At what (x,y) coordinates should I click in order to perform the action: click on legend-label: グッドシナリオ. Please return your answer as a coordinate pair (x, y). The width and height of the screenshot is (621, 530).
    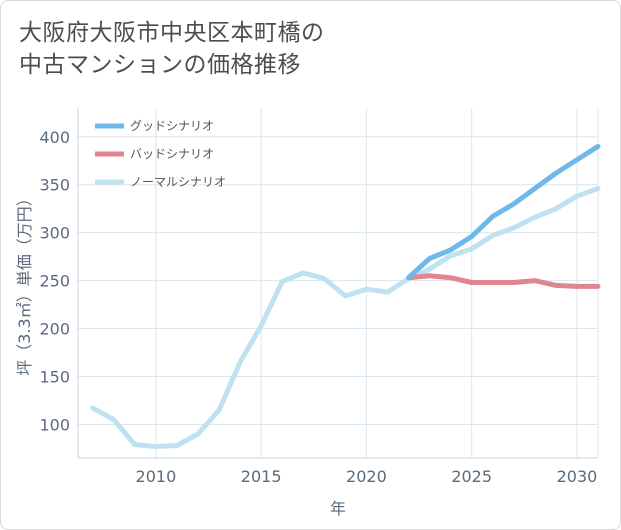
    Looking at the image, I should click on (172, 126).